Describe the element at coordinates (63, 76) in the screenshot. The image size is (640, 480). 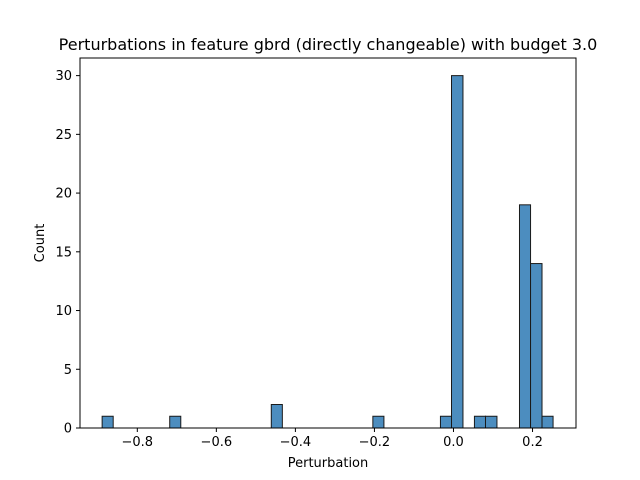
I see `y-tick-label: 30` at that location.